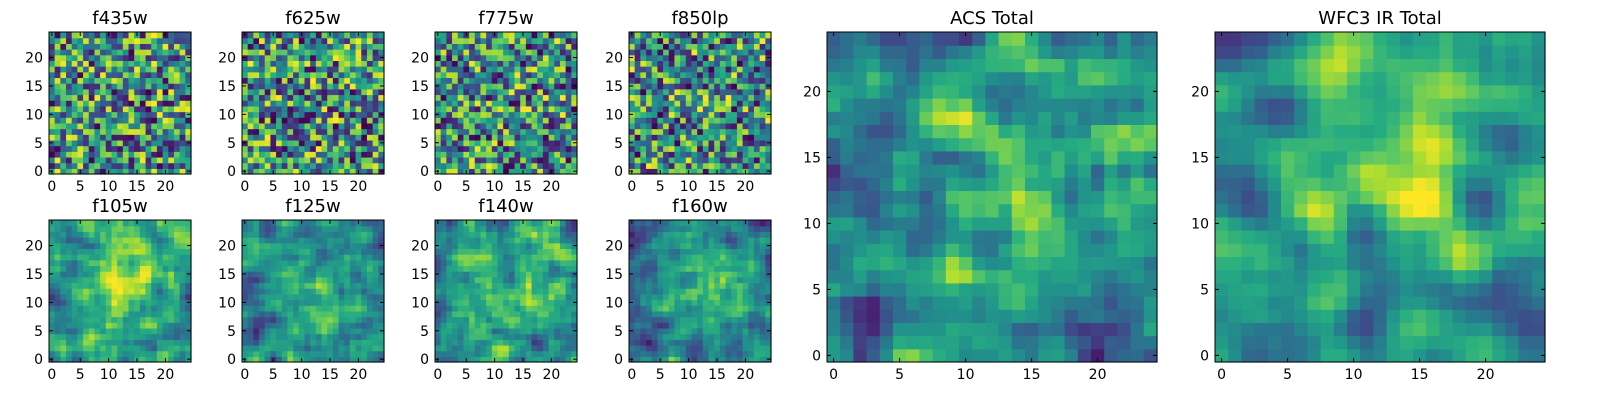 Image resolution: width=1600 pixels, height=400 pixels. What do you see at coordinates (51, 375) in the screenshot?
I see `x-tick-label: 0` at bounding box center [51, 375].